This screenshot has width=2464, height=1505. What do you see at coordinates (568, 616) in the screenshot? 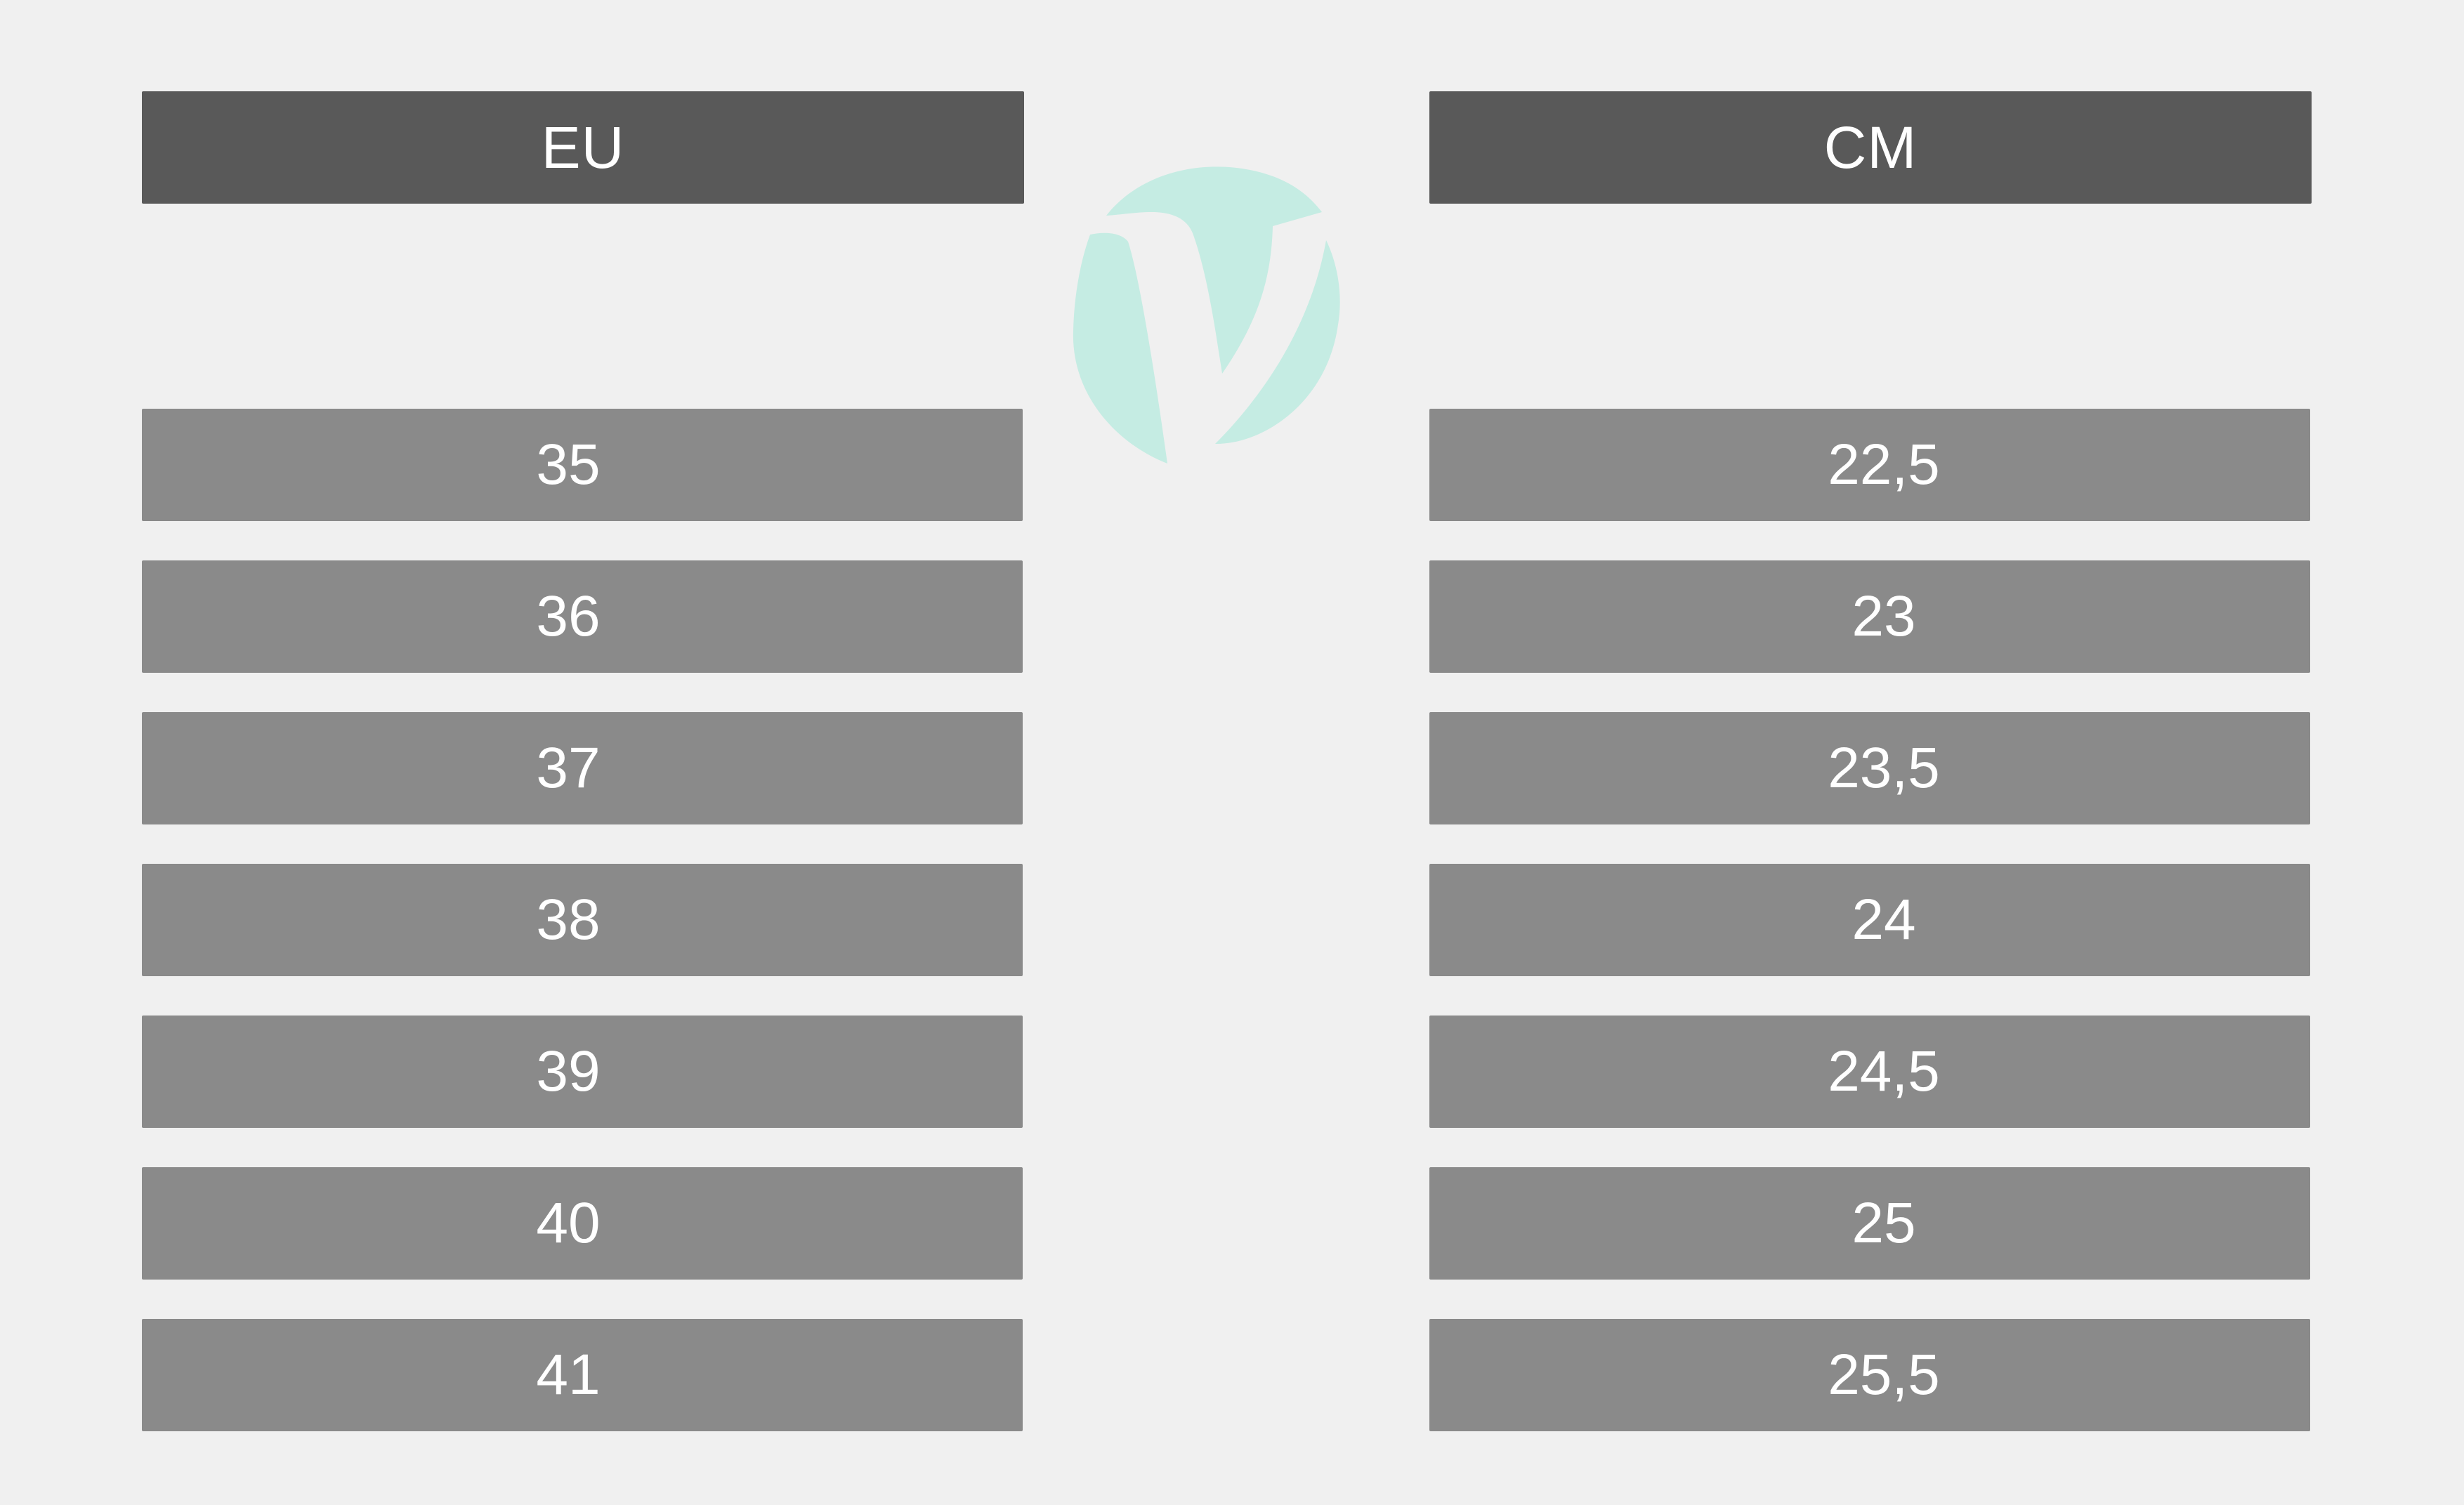
I see `eu-size-value: 36` at bounding box center [568, 616].